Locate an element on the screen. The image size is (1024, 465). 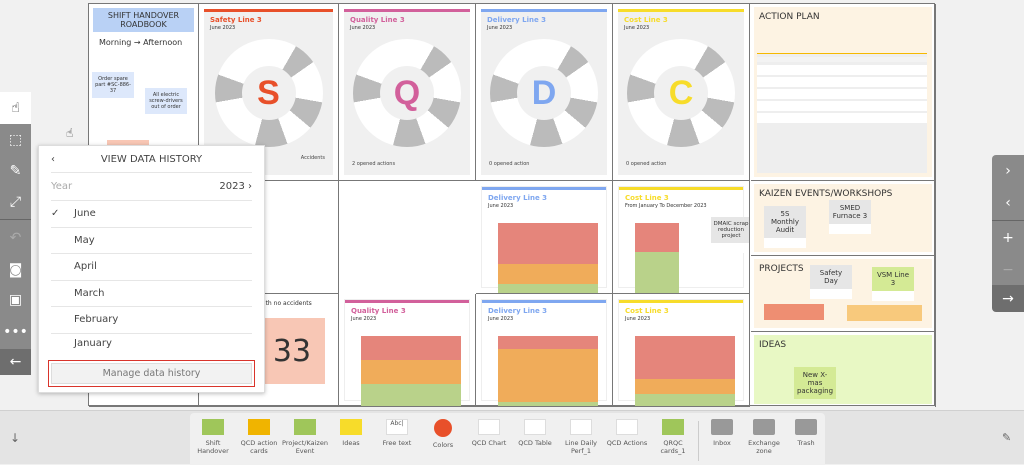
project-note: VSM Line 3 is located at coordinates (893, 284).